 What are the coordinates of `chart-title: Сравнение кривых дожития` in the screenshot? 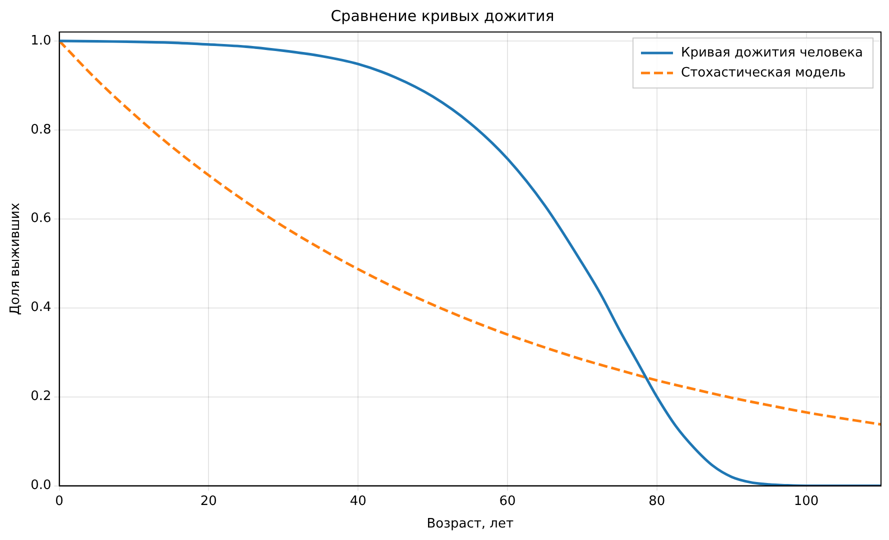 It's located at (442, 15).